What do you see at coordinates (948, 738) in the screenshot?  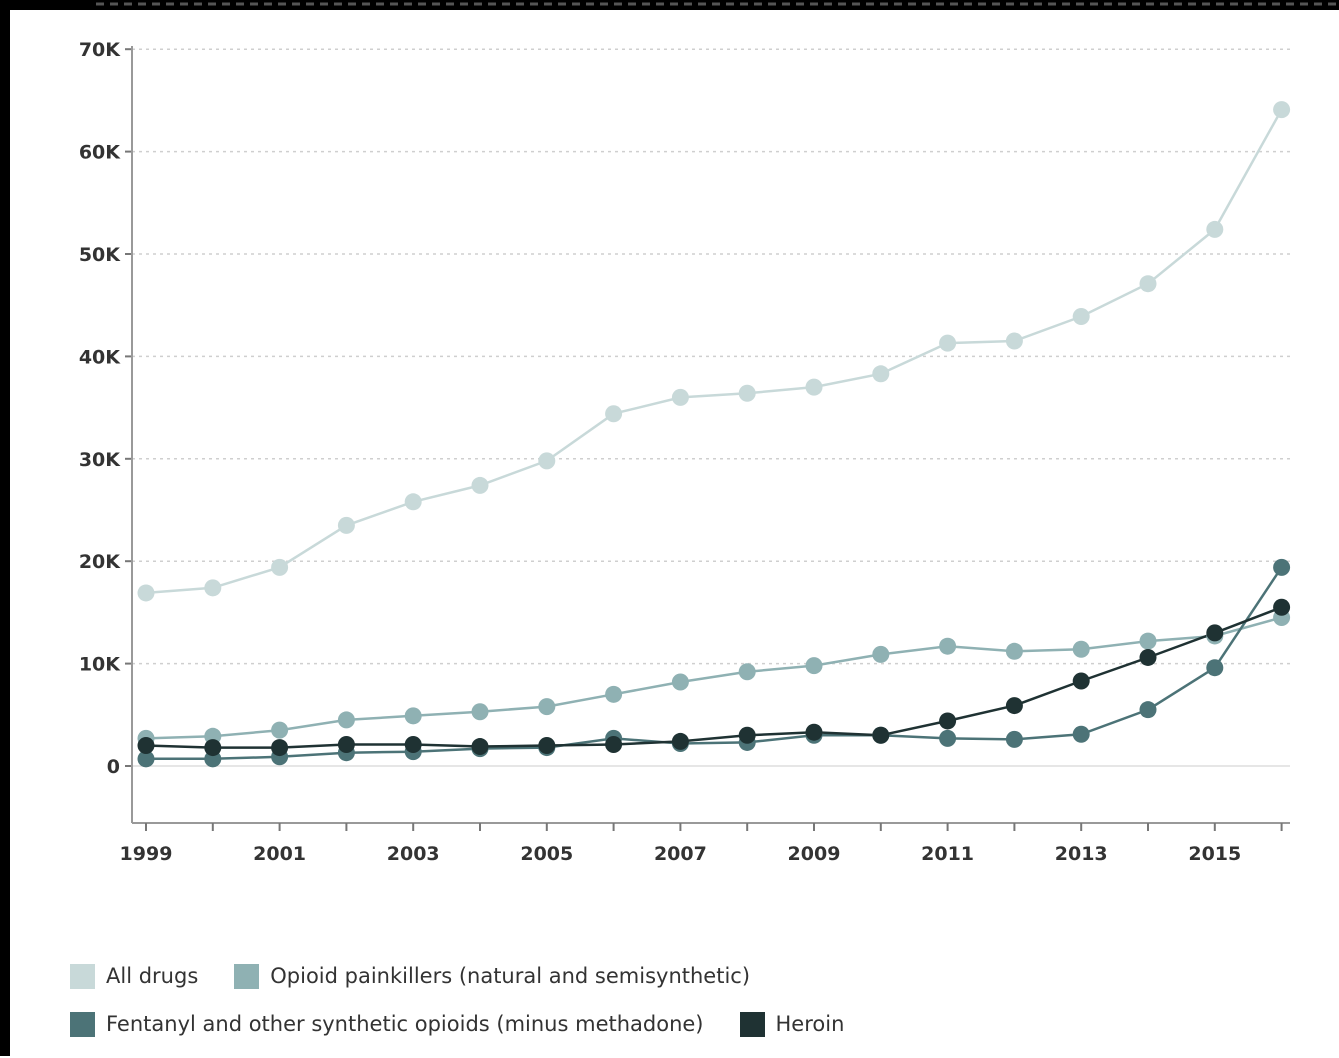 I see `data-point-s2-2011` at bounding box center [948, 738].